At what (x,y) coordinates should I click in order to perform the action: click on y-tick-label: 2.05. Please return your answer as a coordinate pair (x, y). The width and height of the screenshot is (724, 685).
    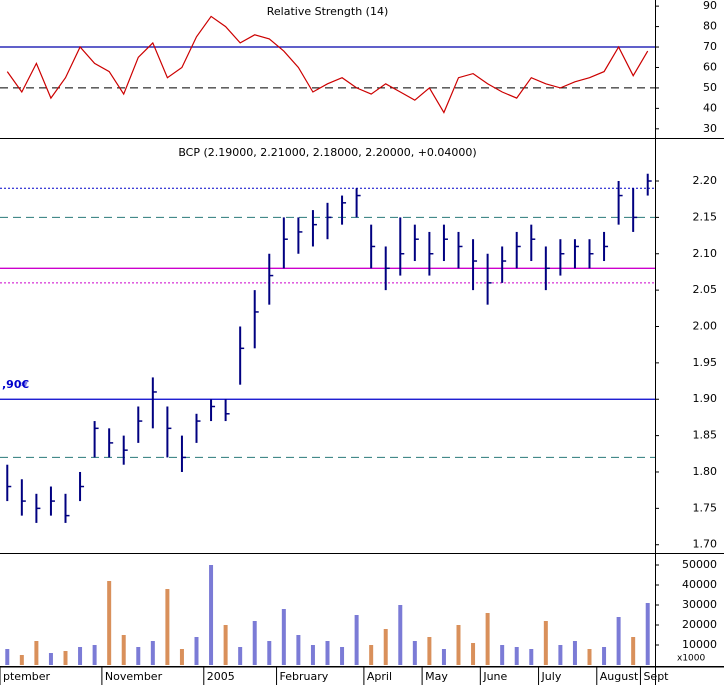
    Looking at the image, I should click on (705, 289).